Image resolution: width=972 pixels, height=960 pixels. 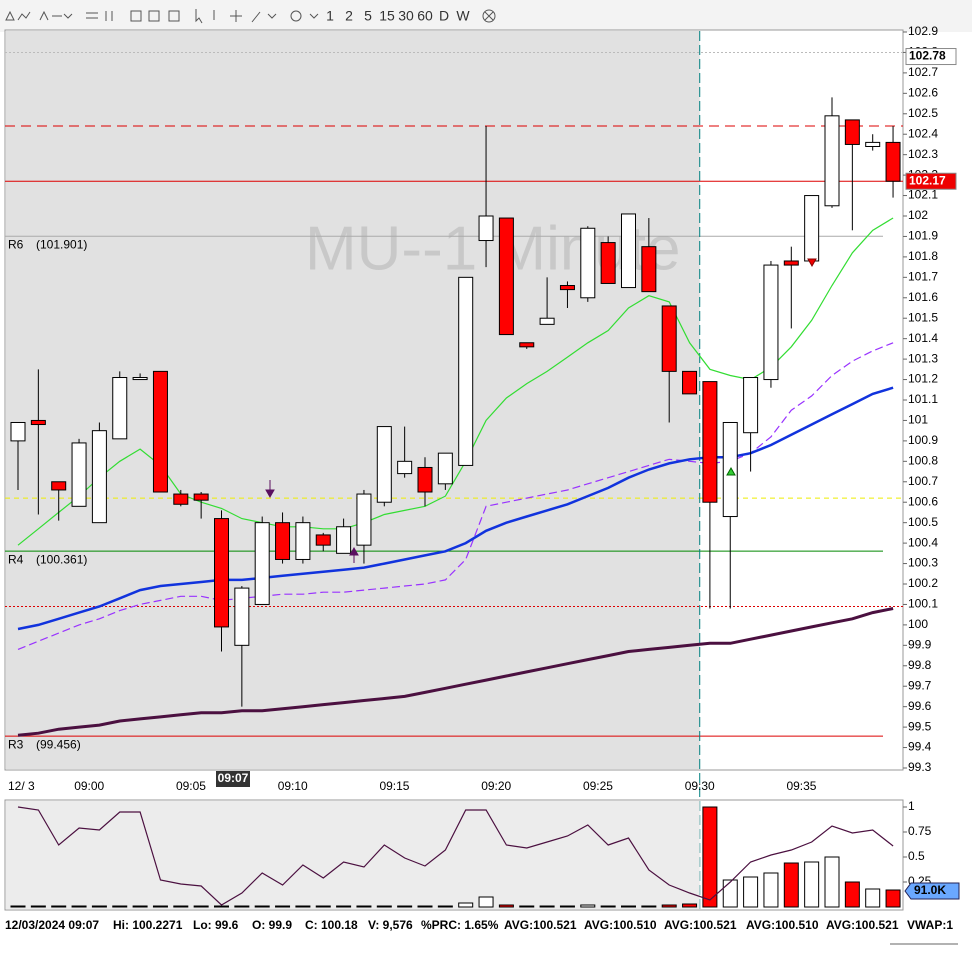 What do you see at coordinates (923, 31) in the screenshot?
I see `y-tick-label: 102.9` at bounding box center [923, 31].